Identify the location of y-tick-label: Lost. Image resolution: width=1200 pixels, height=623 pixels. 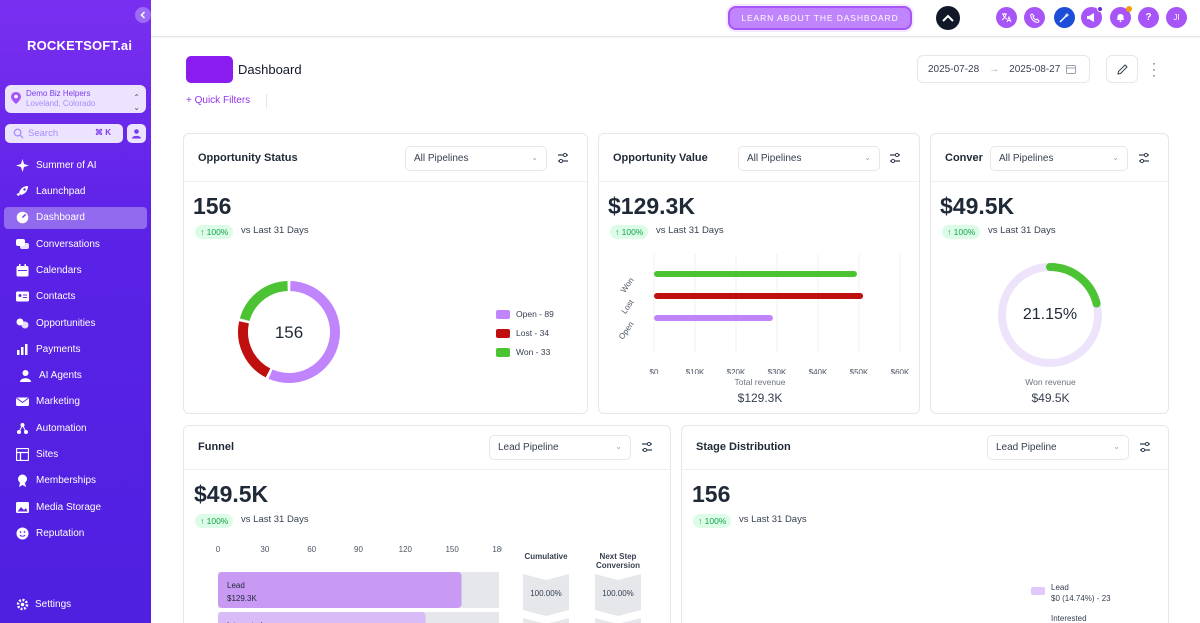
(628, 306).